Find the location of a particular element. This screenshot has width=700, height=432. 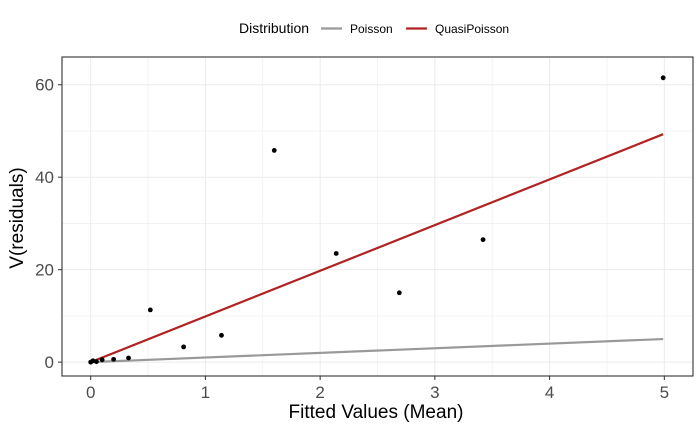

legend-title: Distribution is located at coordinates (274, 28).